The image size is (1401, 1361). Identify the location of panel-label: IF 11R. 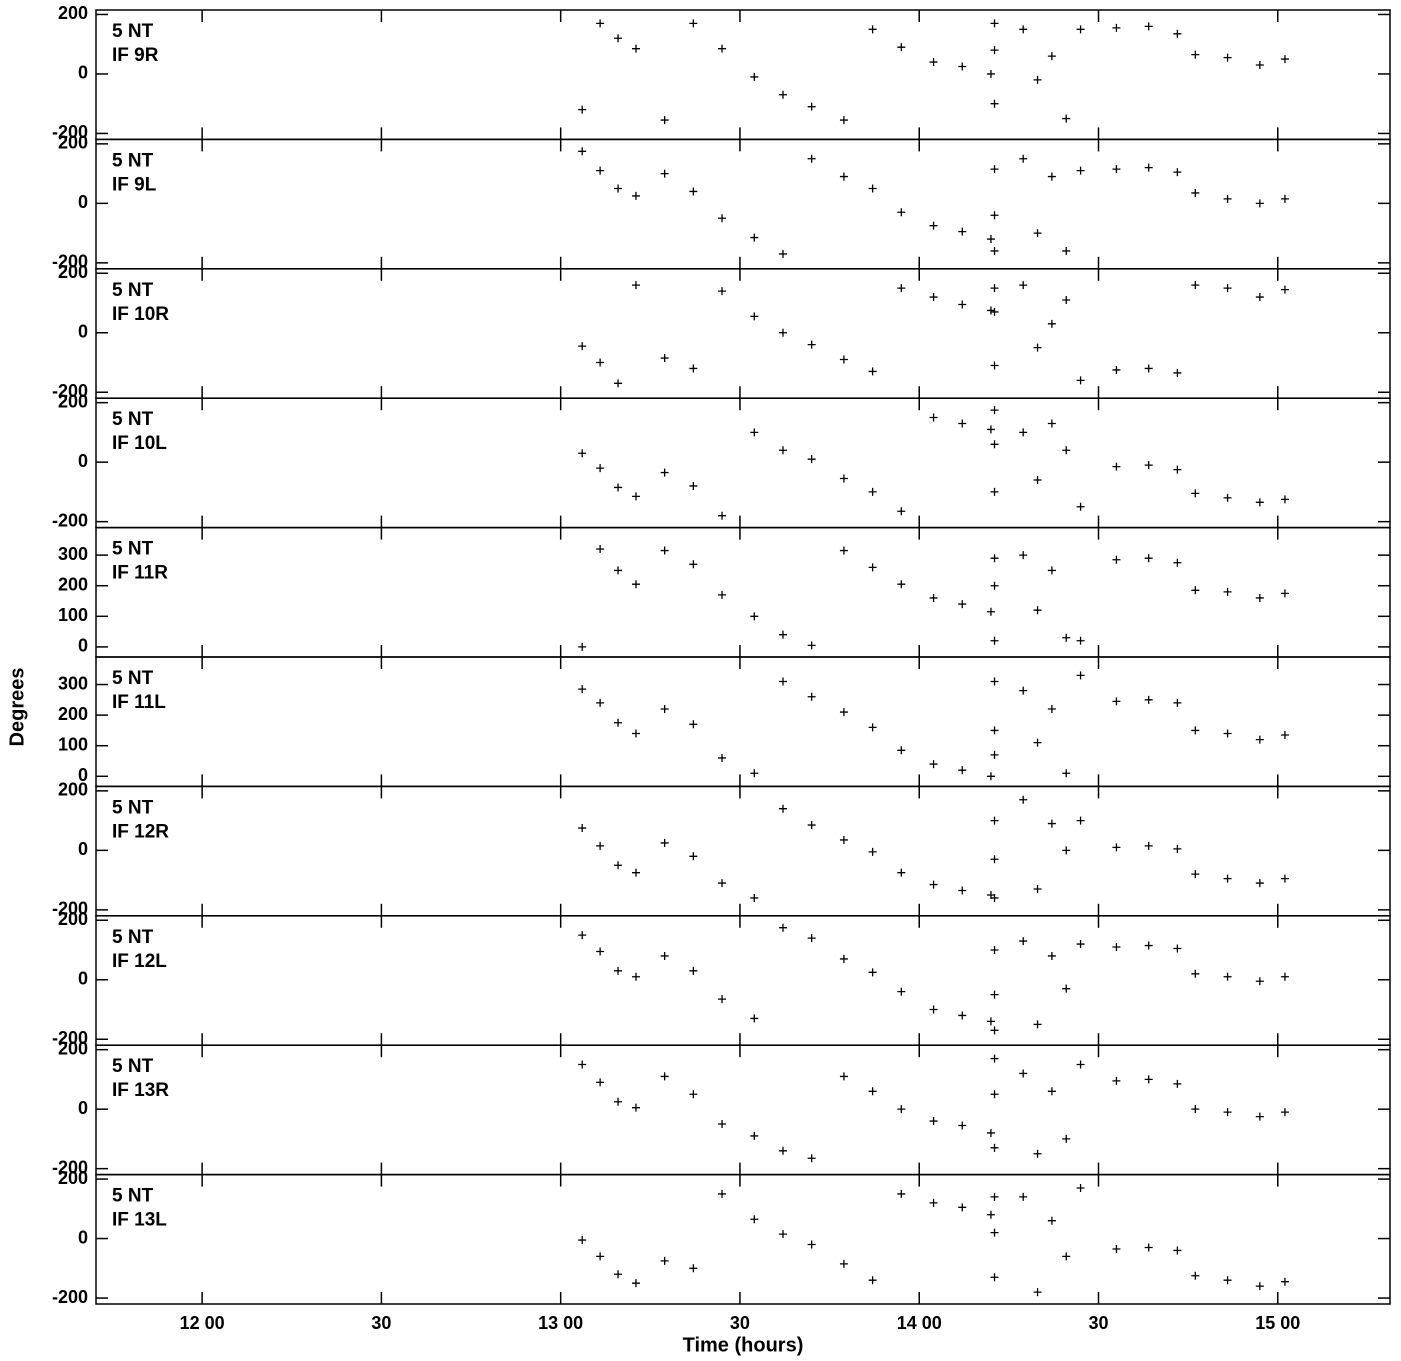
(140, 573).